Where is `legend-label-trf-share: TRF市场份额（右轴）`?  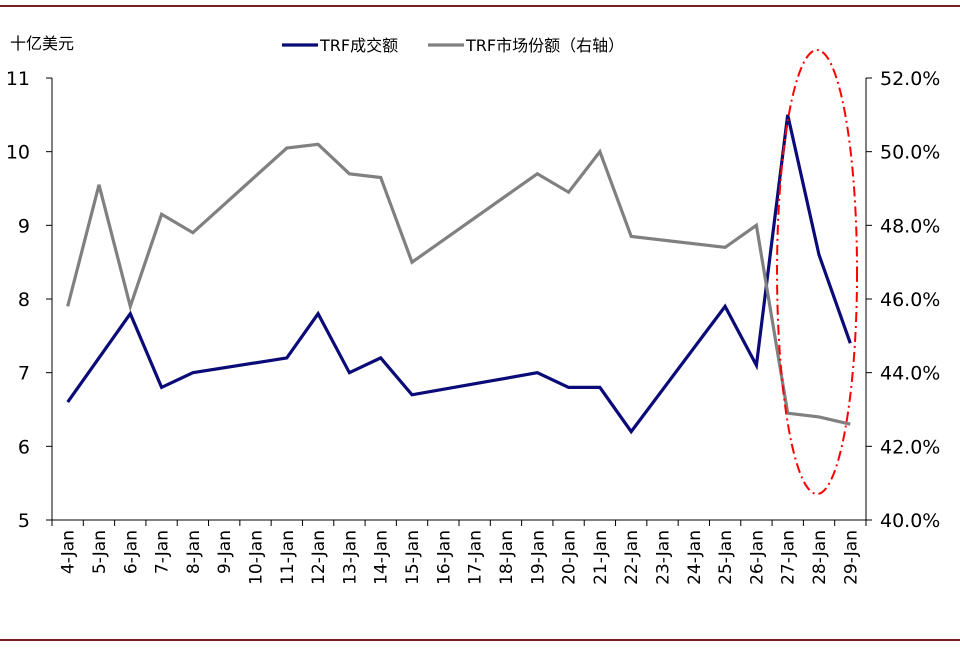
legend-label-trf-share: TRF市场份额（右轴） is located at coordinates (544, 45).